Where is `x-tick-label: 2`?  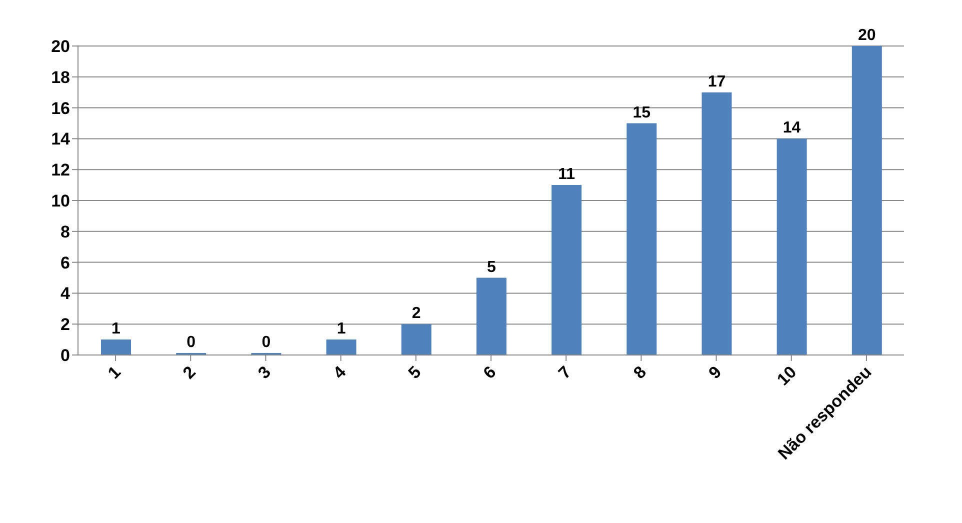 x-tick-label: 2 is located at coordinates (189, 372).